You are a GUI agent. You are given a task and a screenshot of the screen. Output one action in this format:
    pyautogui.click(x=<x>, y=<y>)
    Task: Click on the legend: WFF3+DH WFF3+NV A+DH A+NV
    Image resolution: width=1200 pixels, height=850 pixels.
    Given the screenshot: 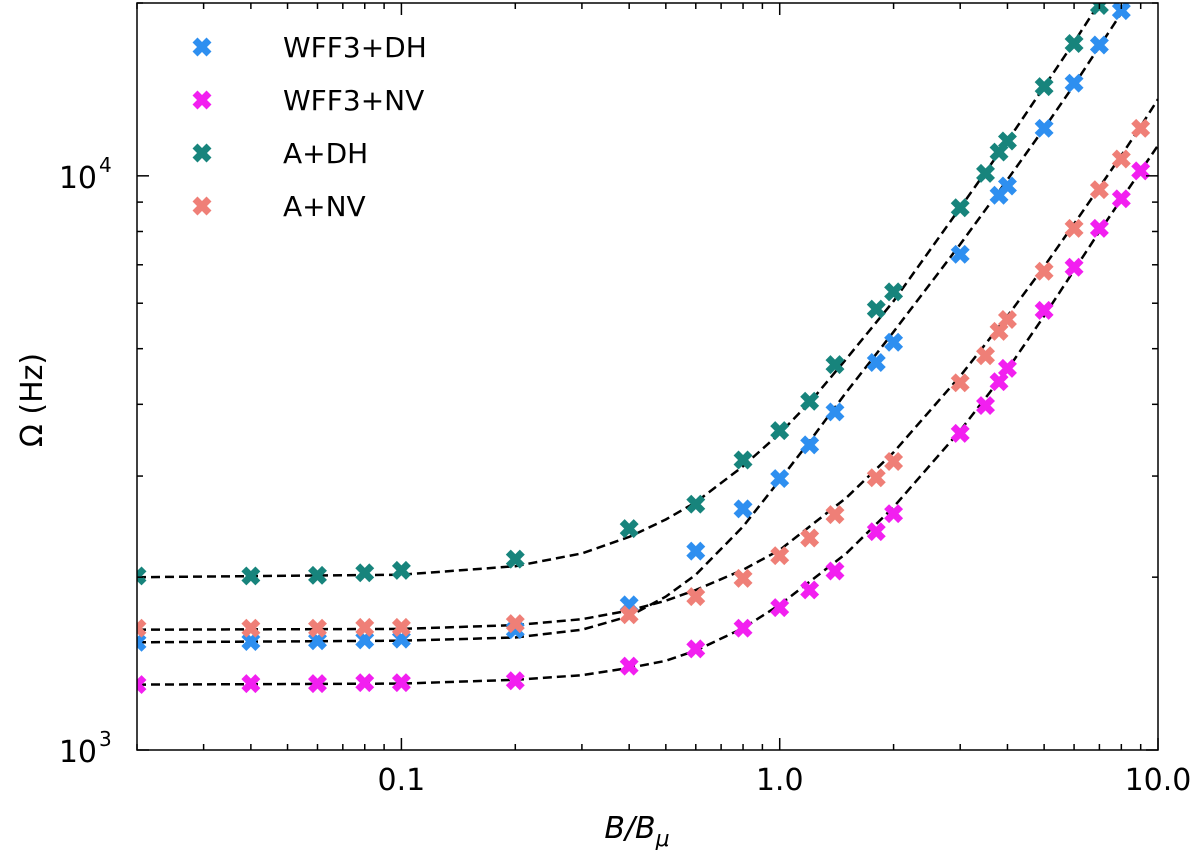 What is the action you would take?
    pyautogui.click(x=309, y=127)
    